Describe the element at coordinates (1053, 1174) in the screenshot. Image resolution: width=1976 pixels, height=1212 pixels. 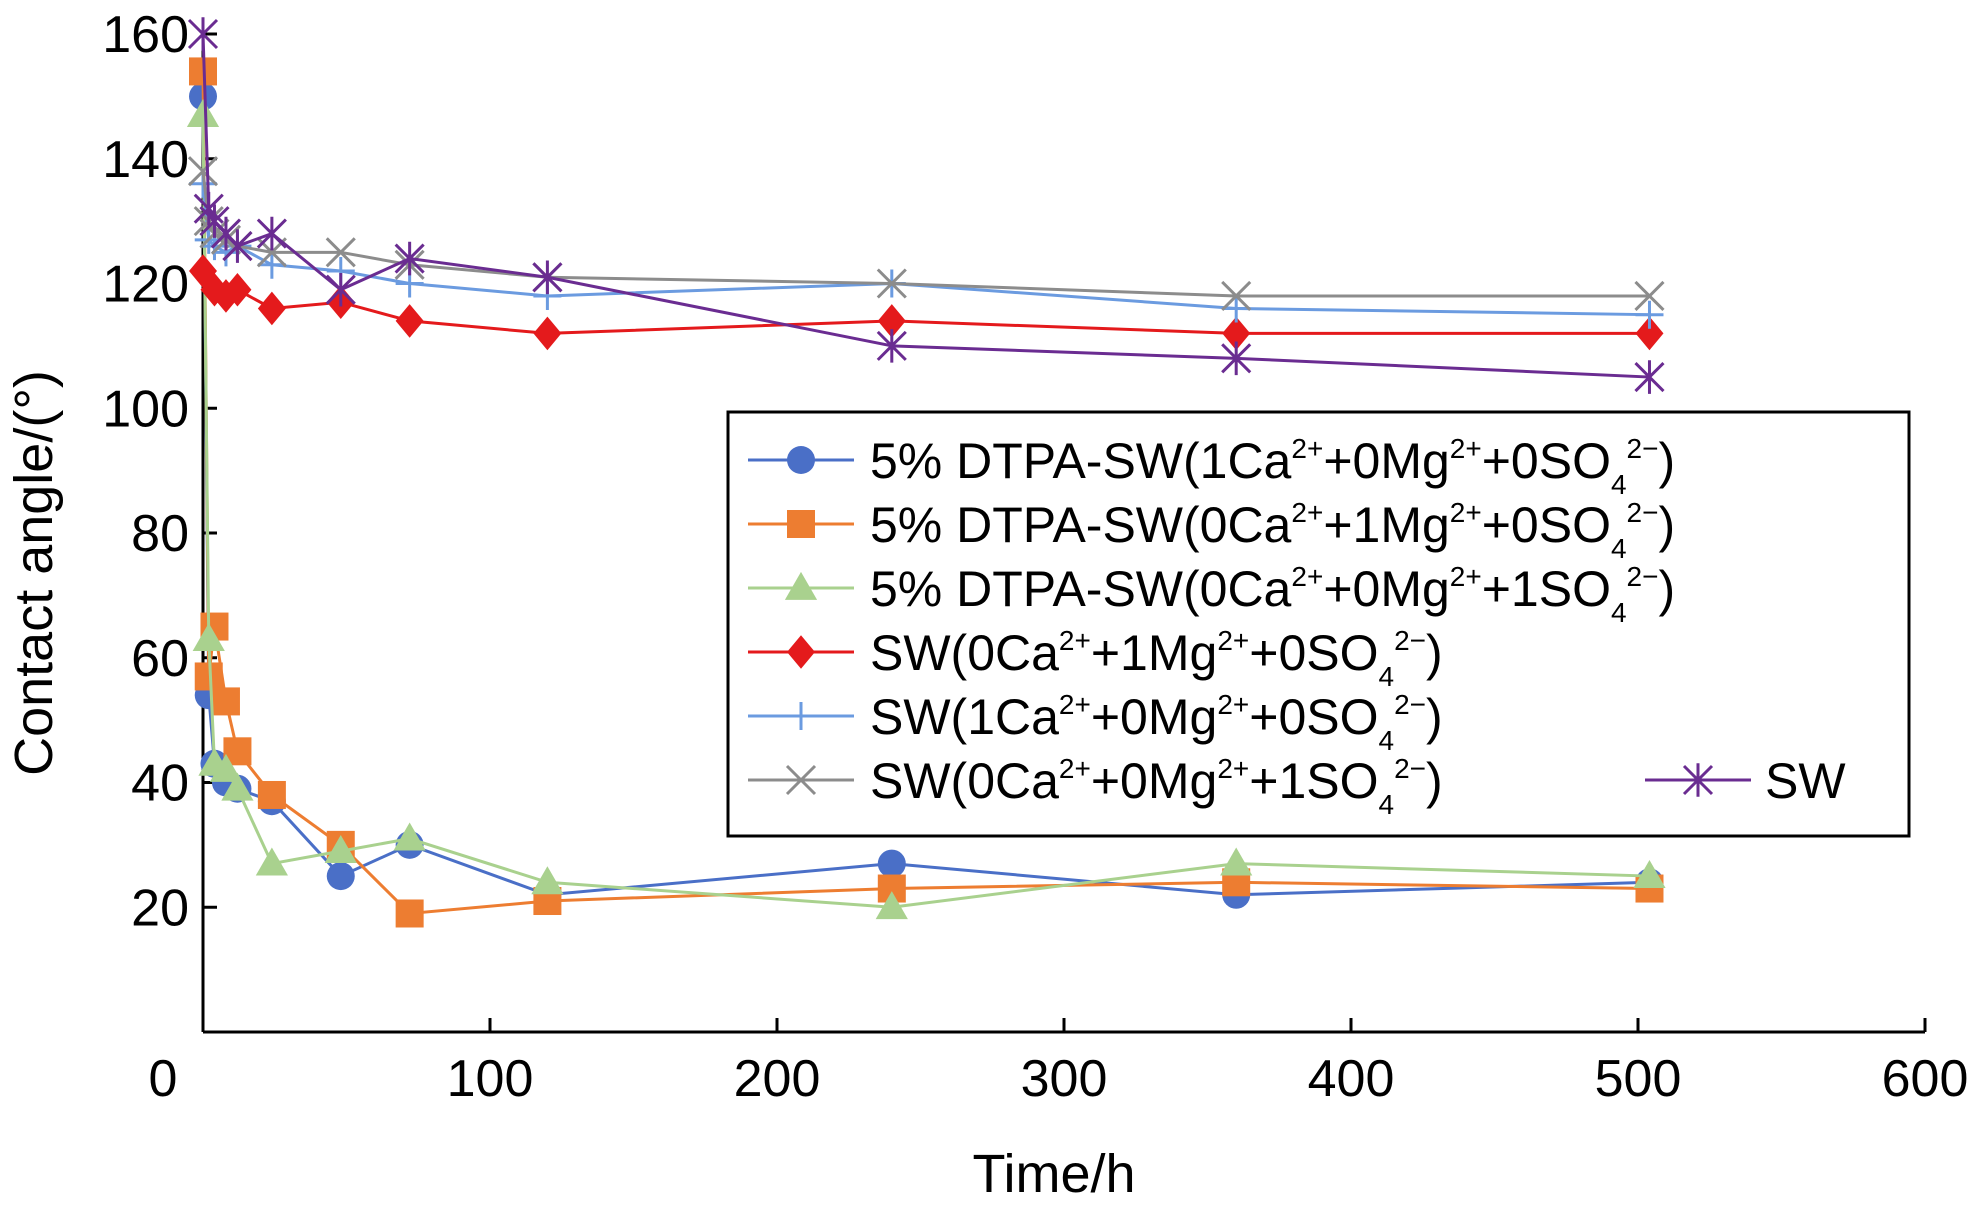
I see `x-axis-title: Time/h` at that location.